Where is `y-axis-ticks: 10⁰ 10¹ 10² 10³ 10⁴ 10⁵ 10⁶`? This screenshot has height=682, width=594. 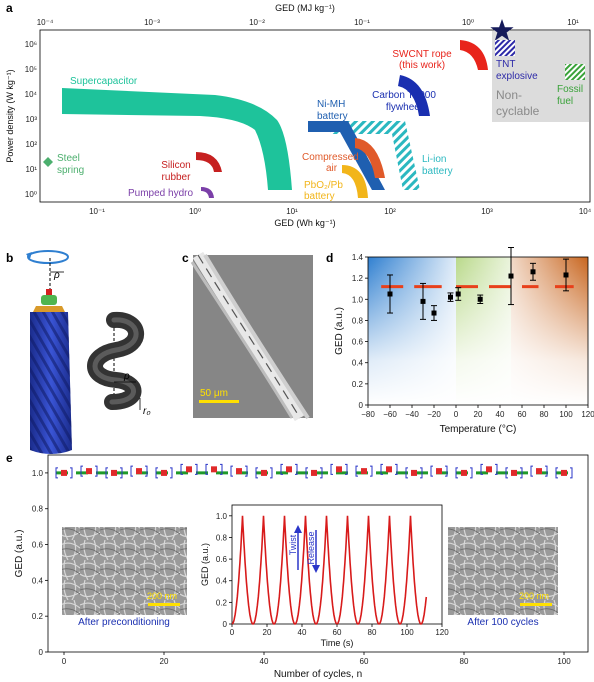
y-axis-ticks: 10⁰ 10¹ 10² 10³ 10⁴ 10⁵ 10⁶ is located at coordinates (31, 119).